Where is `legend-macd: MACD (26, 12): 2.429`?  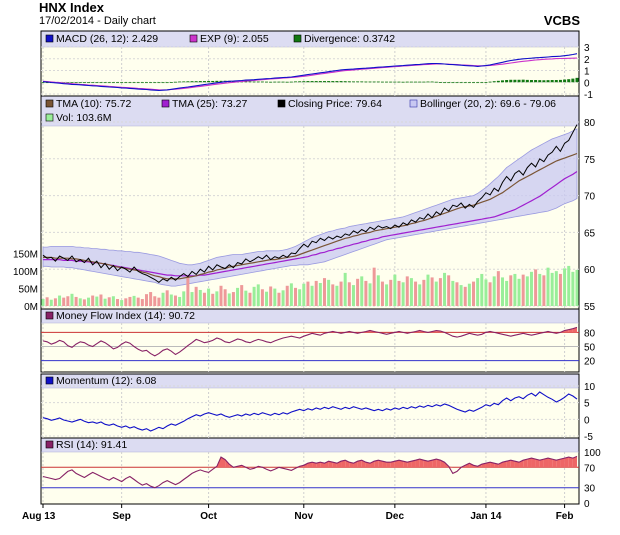
legend-macd: MACD (26, 12): 2.429 is located at coordinates (107, 39).